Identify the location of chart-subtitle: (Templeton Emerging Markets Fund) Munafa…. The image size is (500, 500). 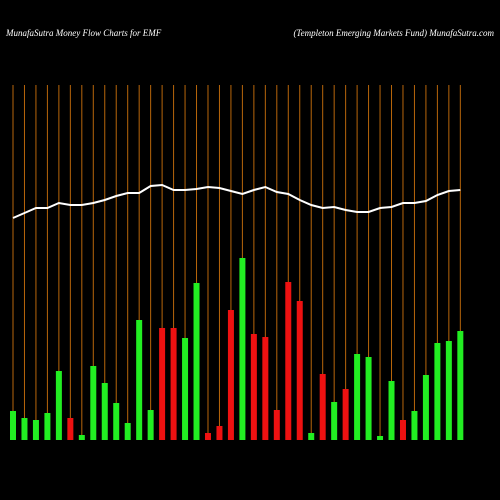
(393, 33).